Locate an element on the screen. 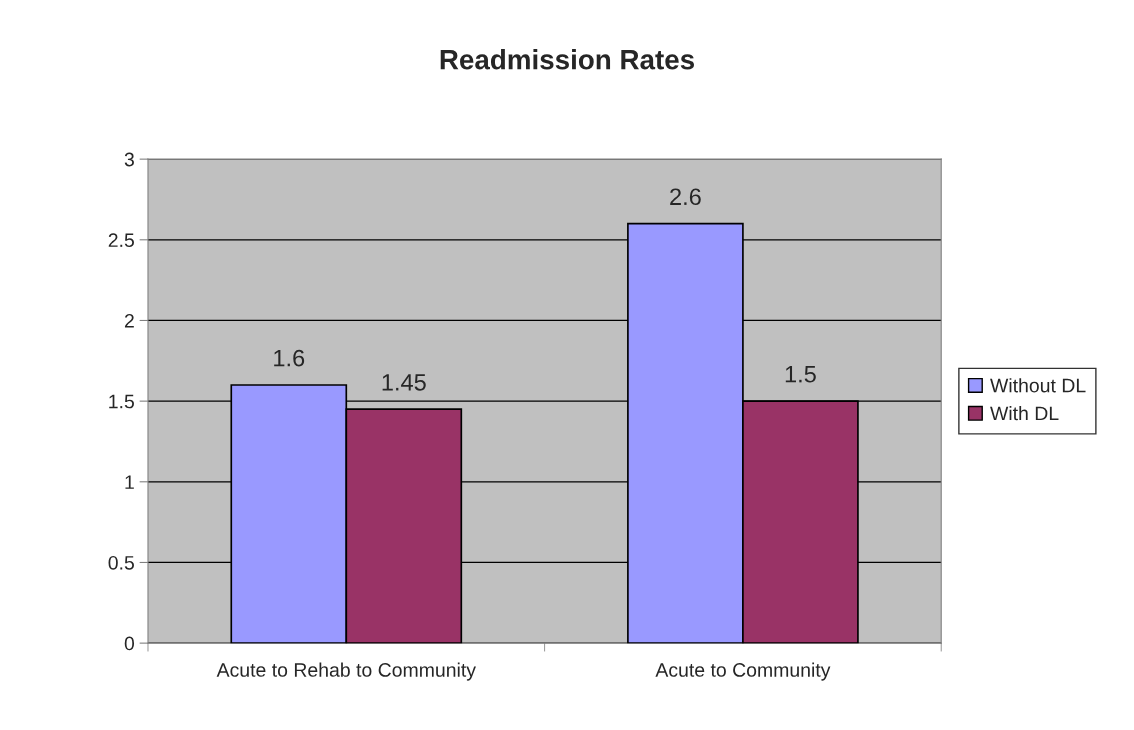  y-tick-label: 1 is located at coordinates (129, 482).